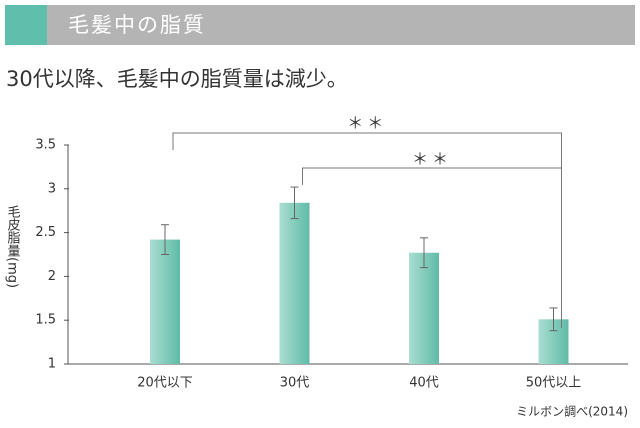 The width and height of the screenshot is (640, 428). I want to click on header-bar, so click(320, 25).